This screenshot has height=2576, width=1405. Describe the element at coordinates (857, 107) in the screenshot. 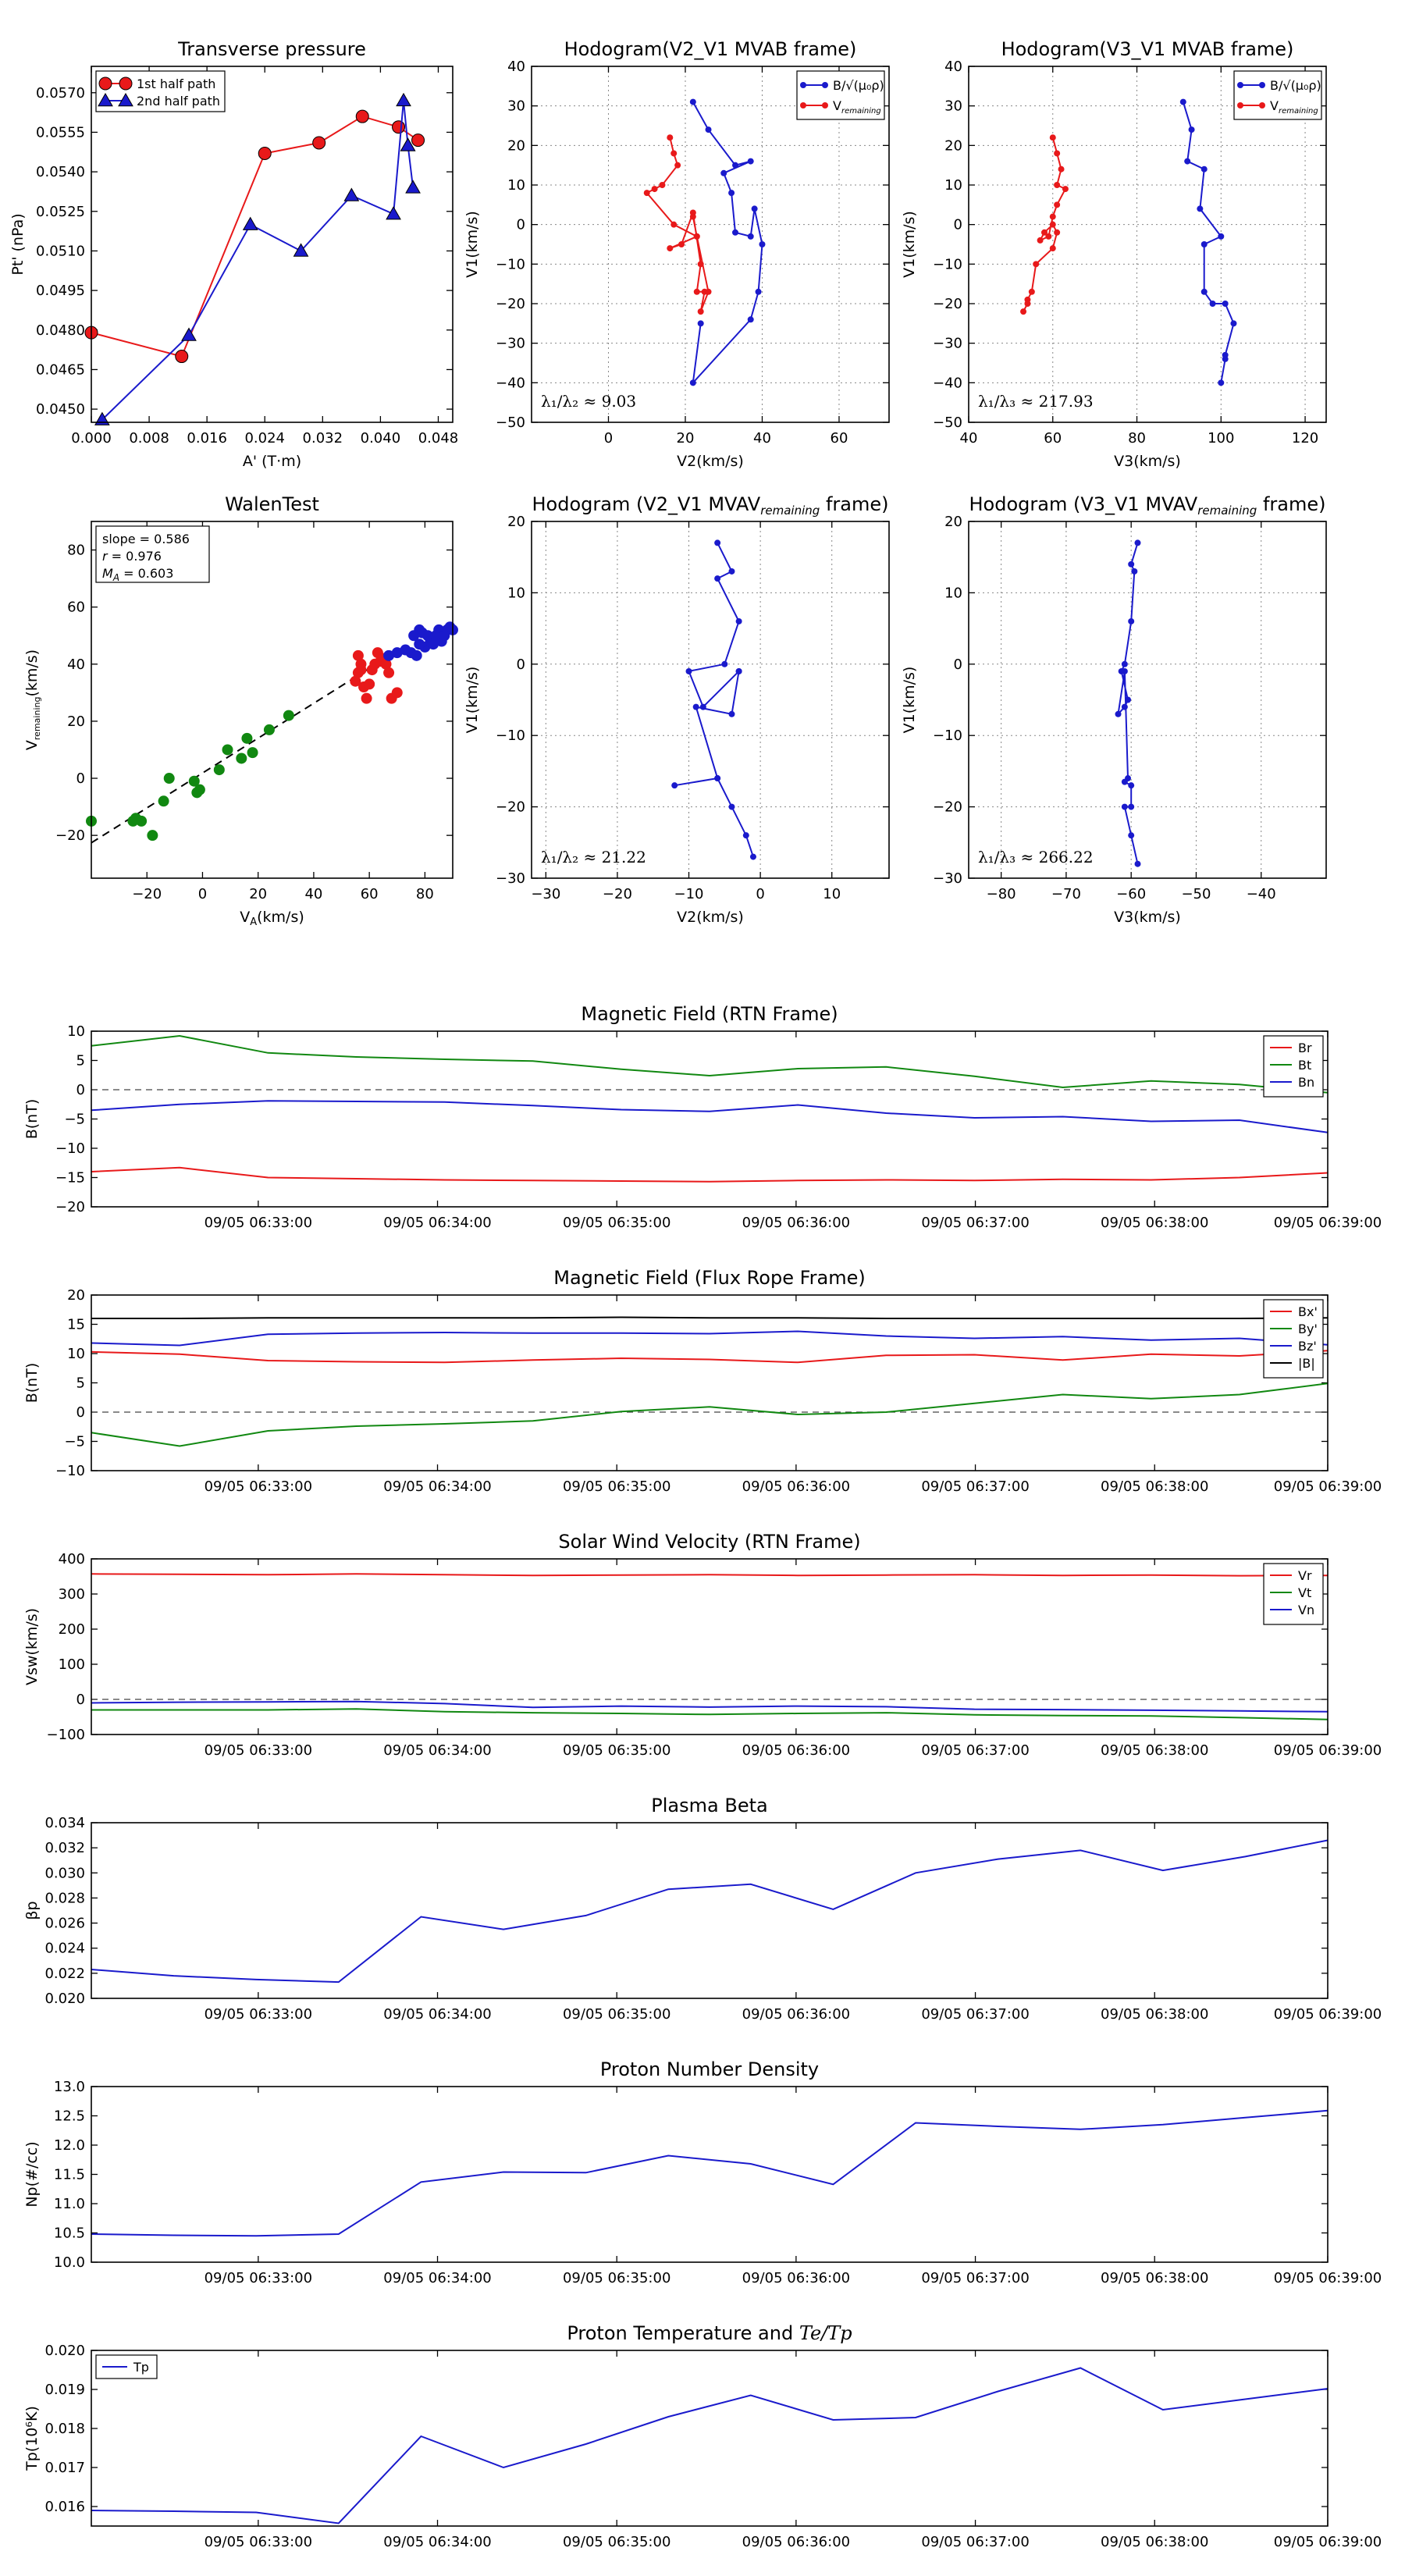

I see `hodo12-legend-label: Vremaining` at that location.